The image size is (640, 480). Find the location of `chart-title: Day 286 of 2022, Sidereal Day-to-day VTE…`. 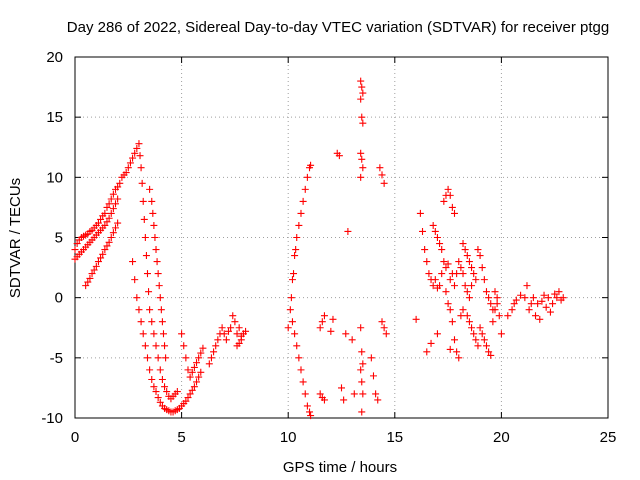

chart-title: Day 286 of 2022, Sidereal Day-to-day VTE… is located at coordinates (338, 27).